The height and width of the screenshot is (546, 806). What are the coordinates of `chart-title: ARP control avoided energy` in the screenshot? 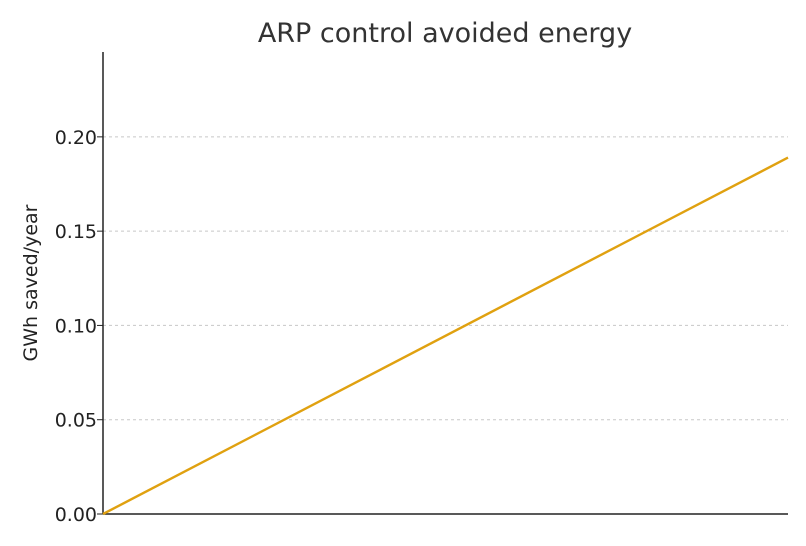 It's located at (445, 33).